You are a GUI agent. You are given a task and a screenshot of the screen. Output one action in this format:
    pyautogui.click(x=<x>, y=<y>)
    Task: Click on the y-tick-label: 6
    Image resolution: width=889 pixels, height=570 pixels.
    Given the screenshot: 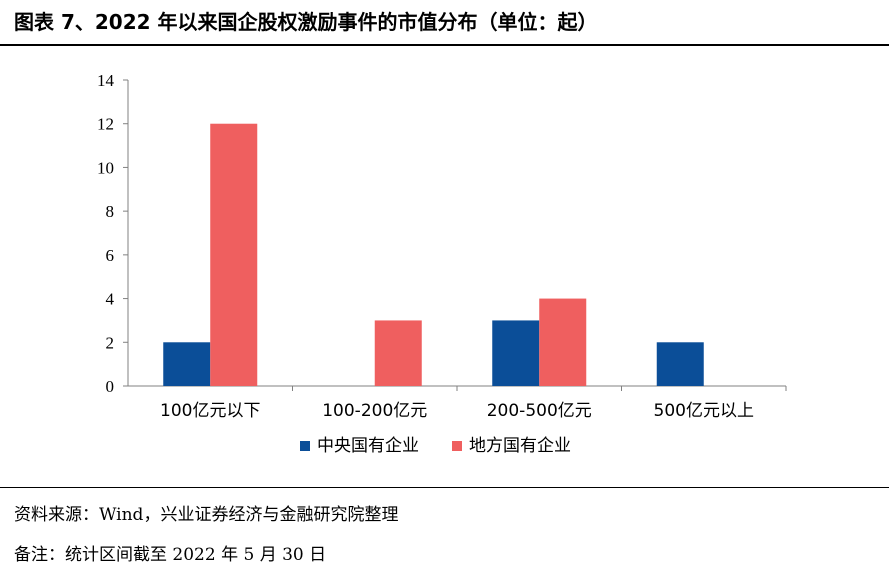 What is the action you would take?
    pyautogui.click(x=110, y=255)
    